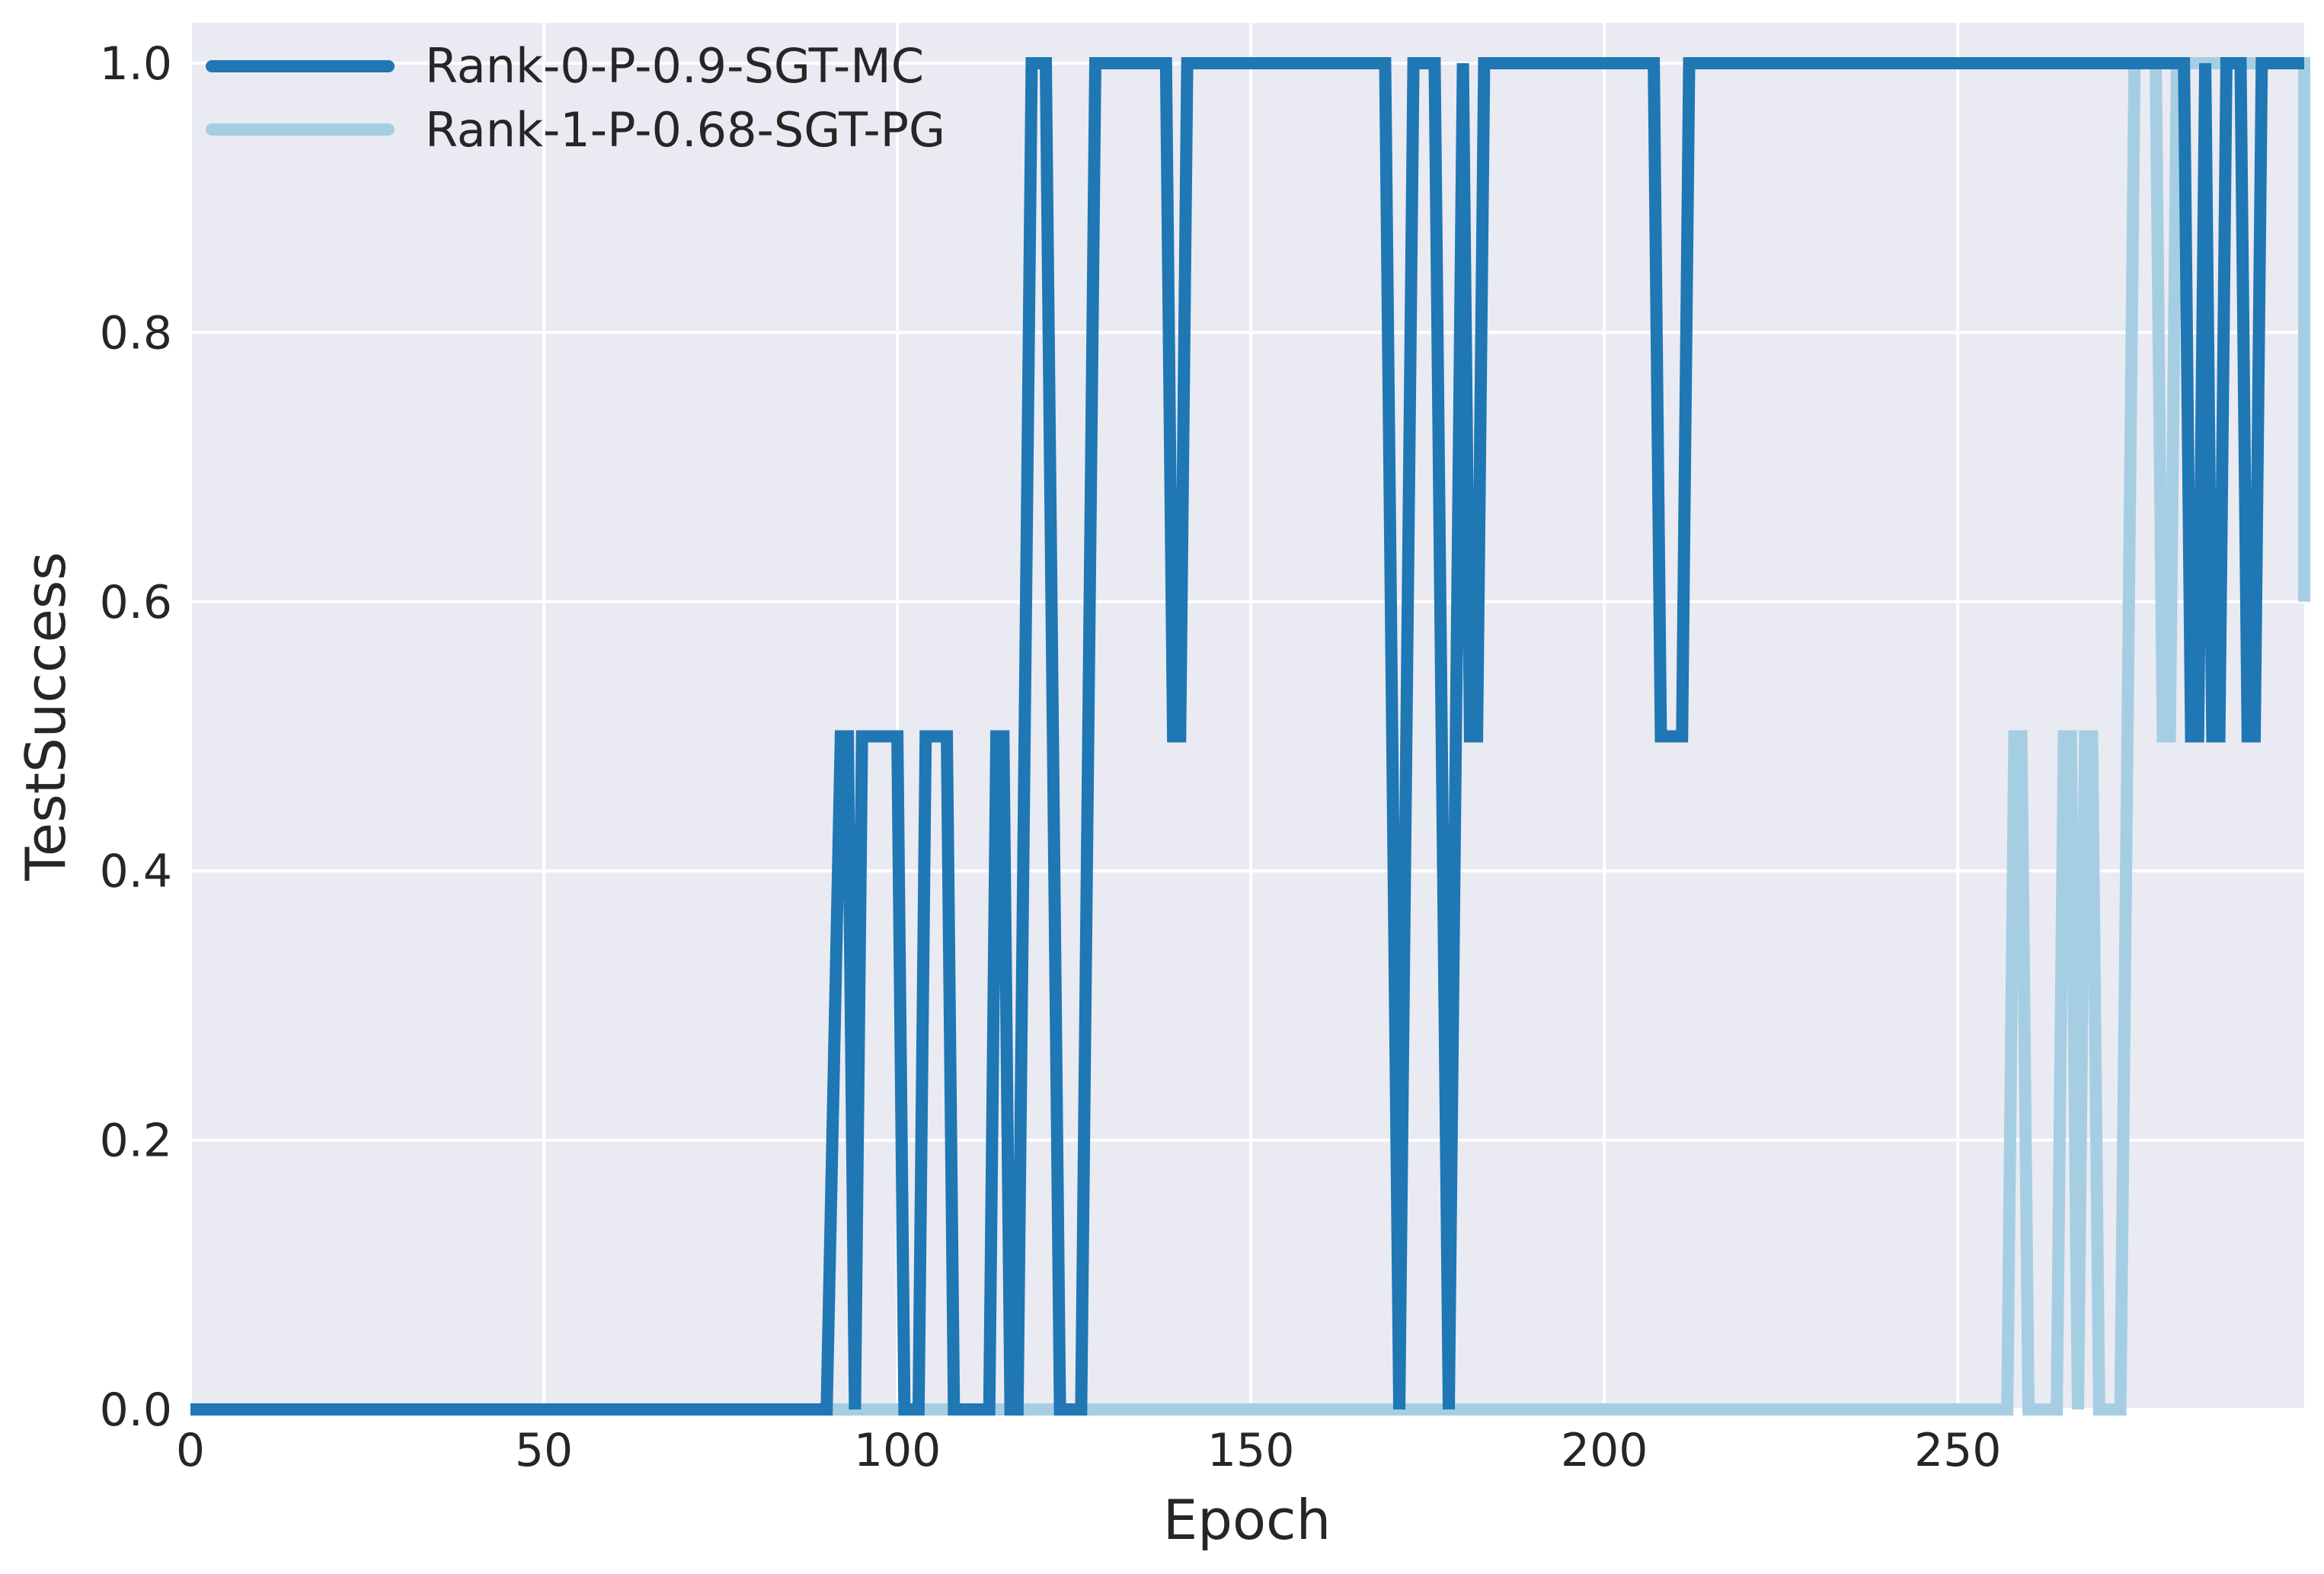  I want to click on y-axis-label: TestSuccess, so click(46, 716).